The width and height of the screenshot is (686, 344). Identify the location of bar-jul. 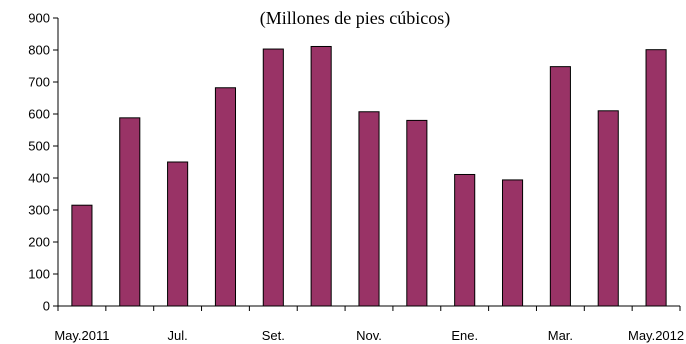
(178, 234).